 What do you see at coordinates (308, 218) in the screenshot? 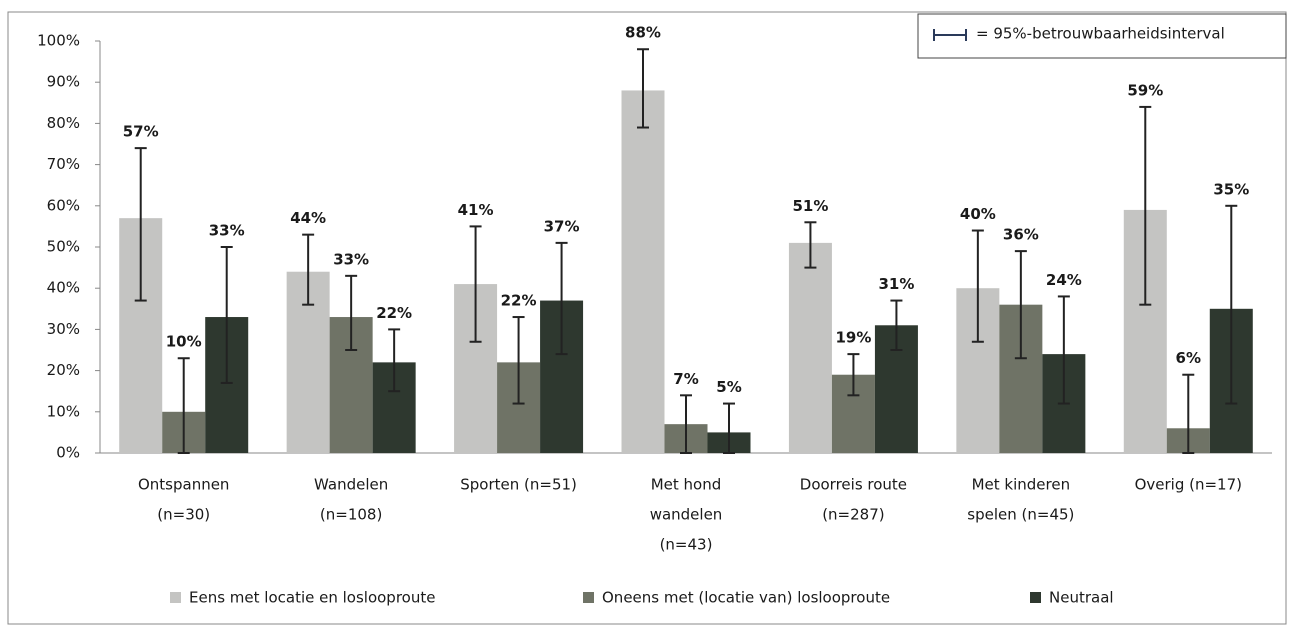
I see `value-label: 44%` at bounding box center [308, 218].